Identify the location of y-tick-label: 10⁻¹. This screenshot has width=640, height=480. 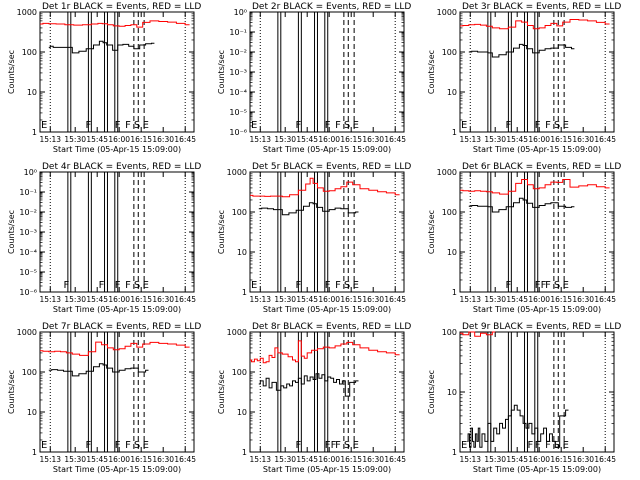
(238, 32).